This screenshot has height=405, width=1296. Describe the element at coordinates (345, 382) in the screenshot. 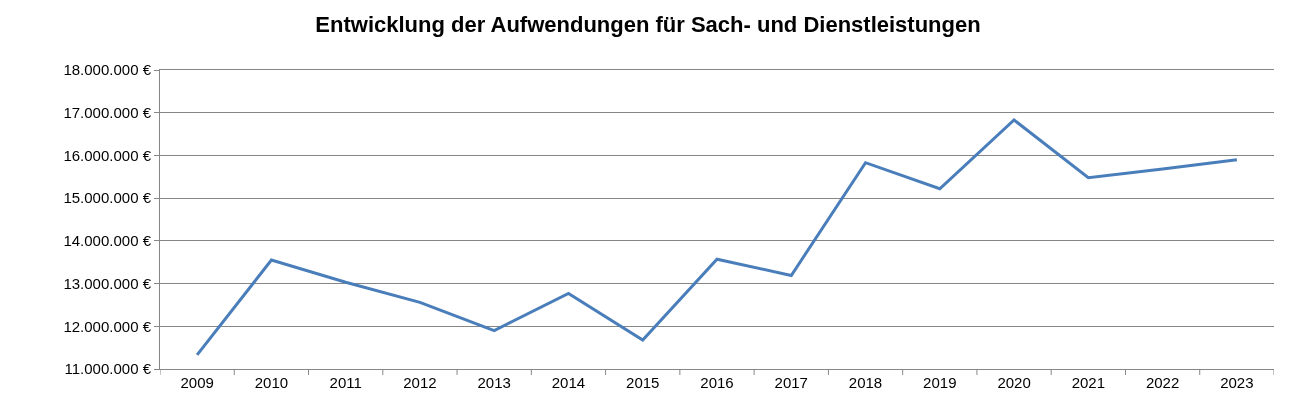

I see `x-tick-label: 2011` at that location.